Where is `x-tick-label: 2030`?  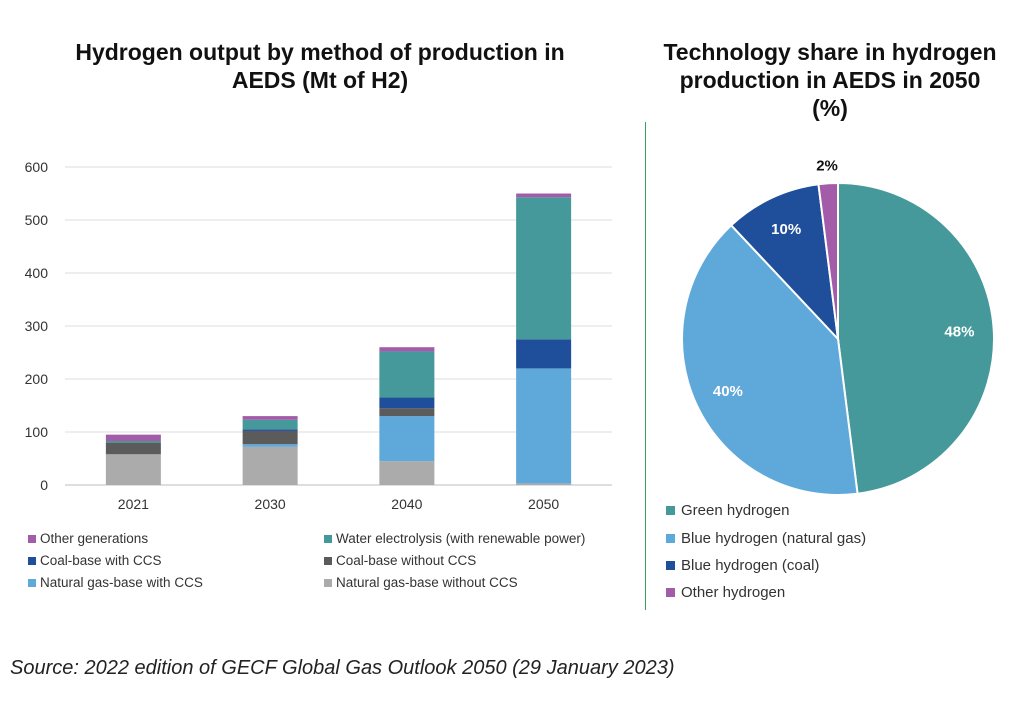 x-tick-label: 2030 is located at coordinates (270, 504).